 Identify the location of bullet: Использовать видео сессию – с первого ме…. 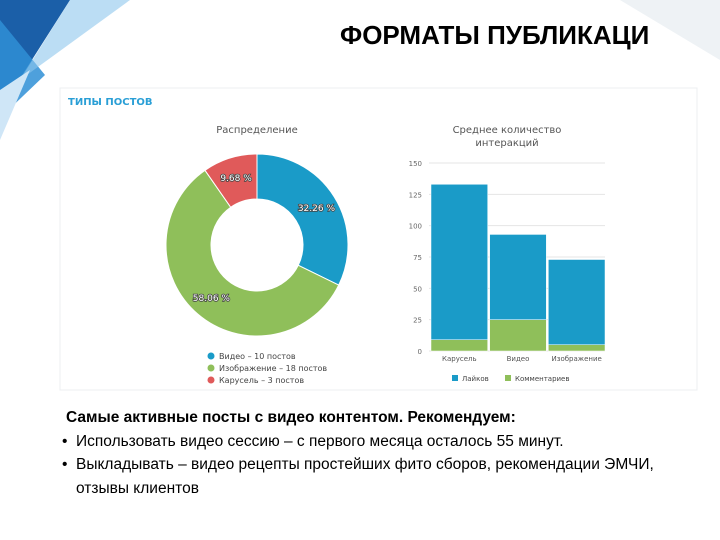
(385, 442).